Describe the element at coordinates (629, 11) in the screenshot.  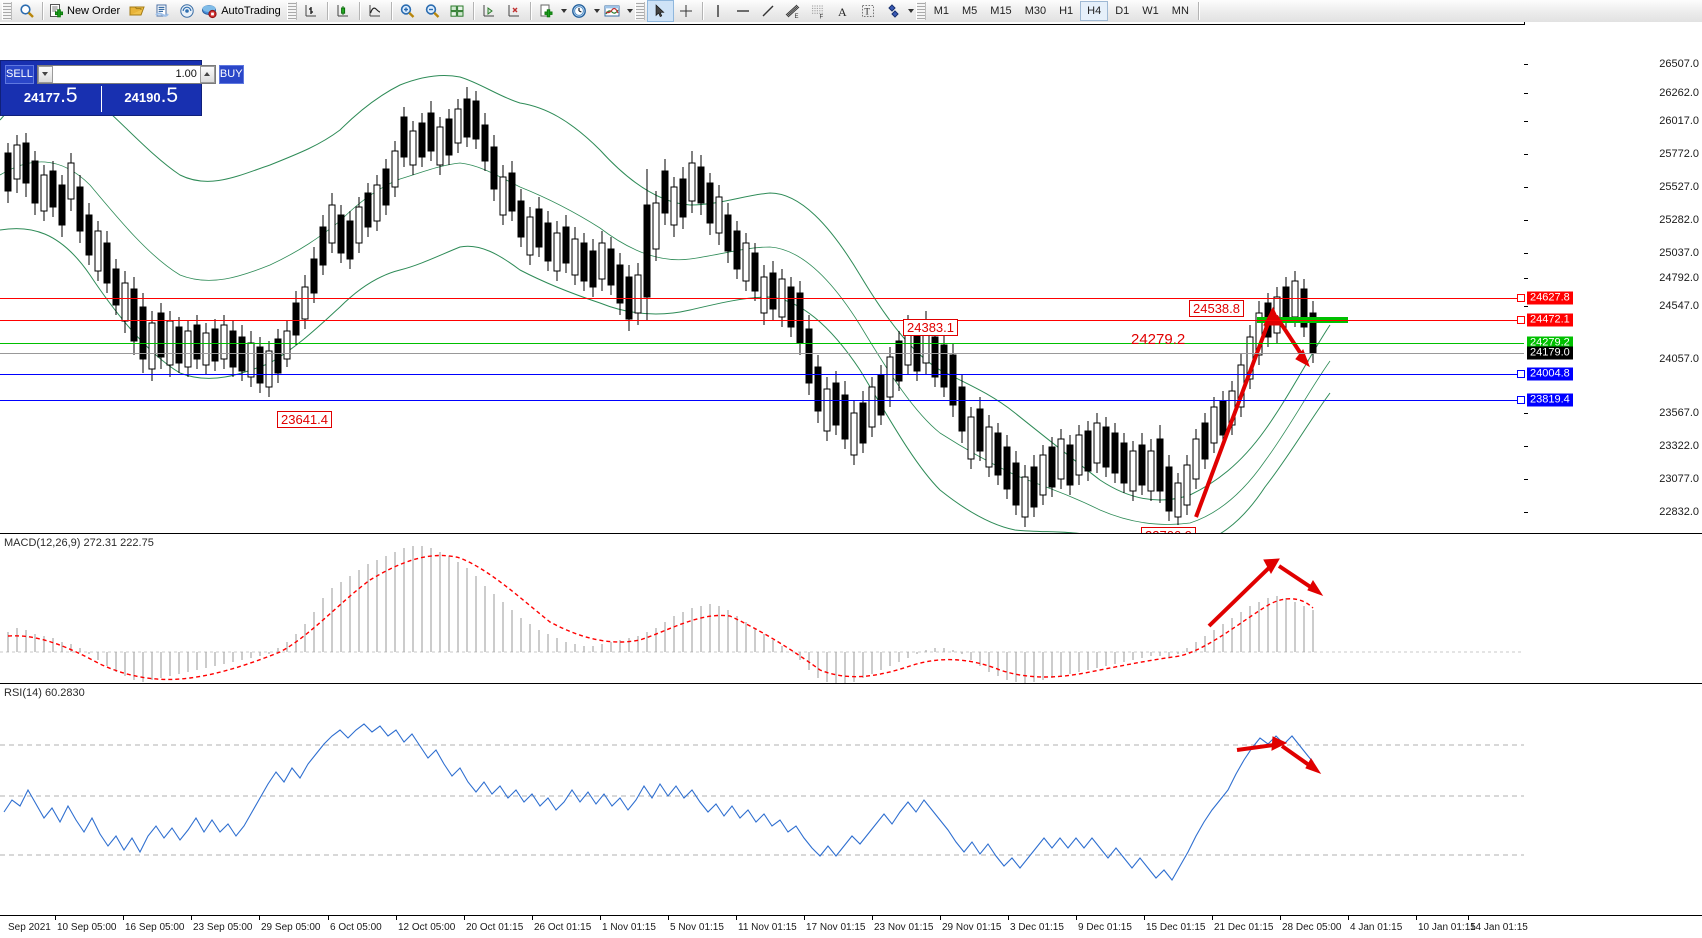
I see `indicators-dropdown-arrow` at that location.